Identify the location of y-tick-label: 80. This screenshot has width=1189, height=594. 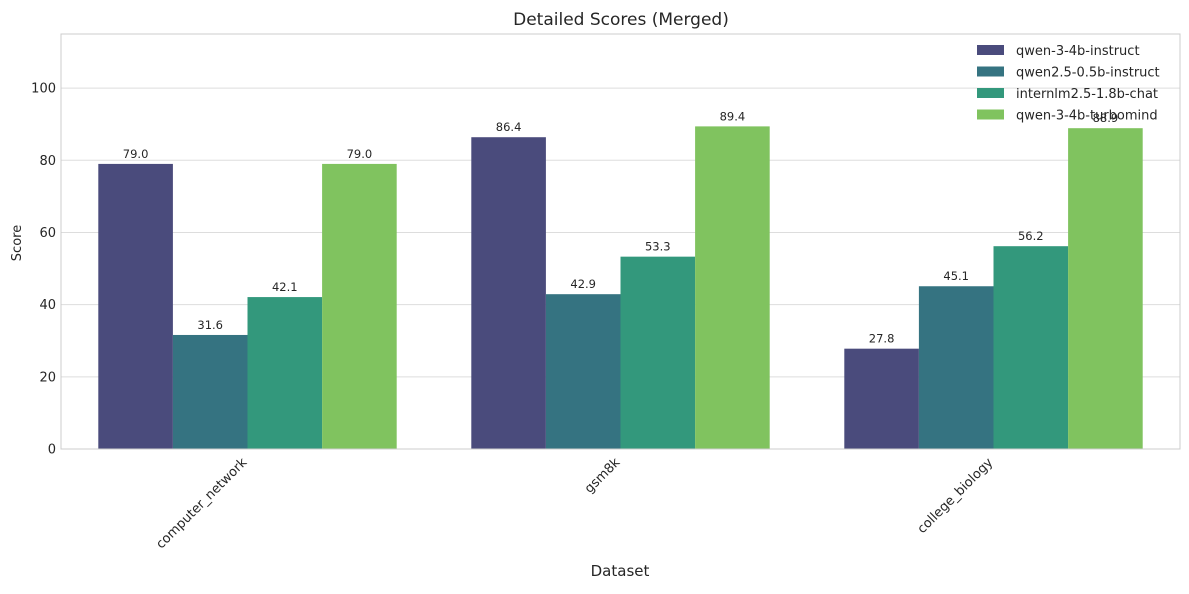
(47, 161).